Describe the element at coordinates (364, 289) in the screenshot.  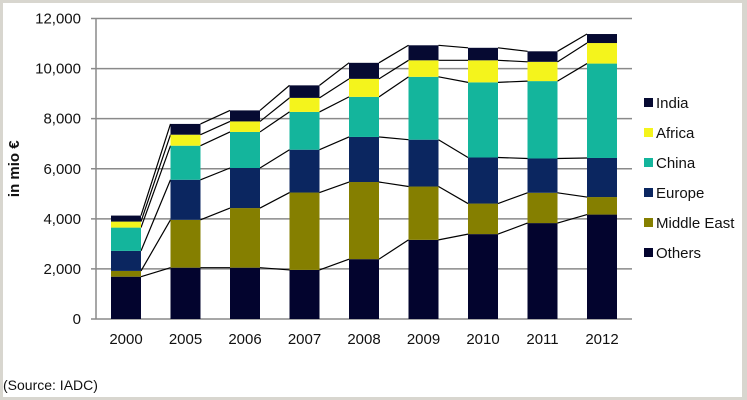
I see `bar-others-2008` at that location.